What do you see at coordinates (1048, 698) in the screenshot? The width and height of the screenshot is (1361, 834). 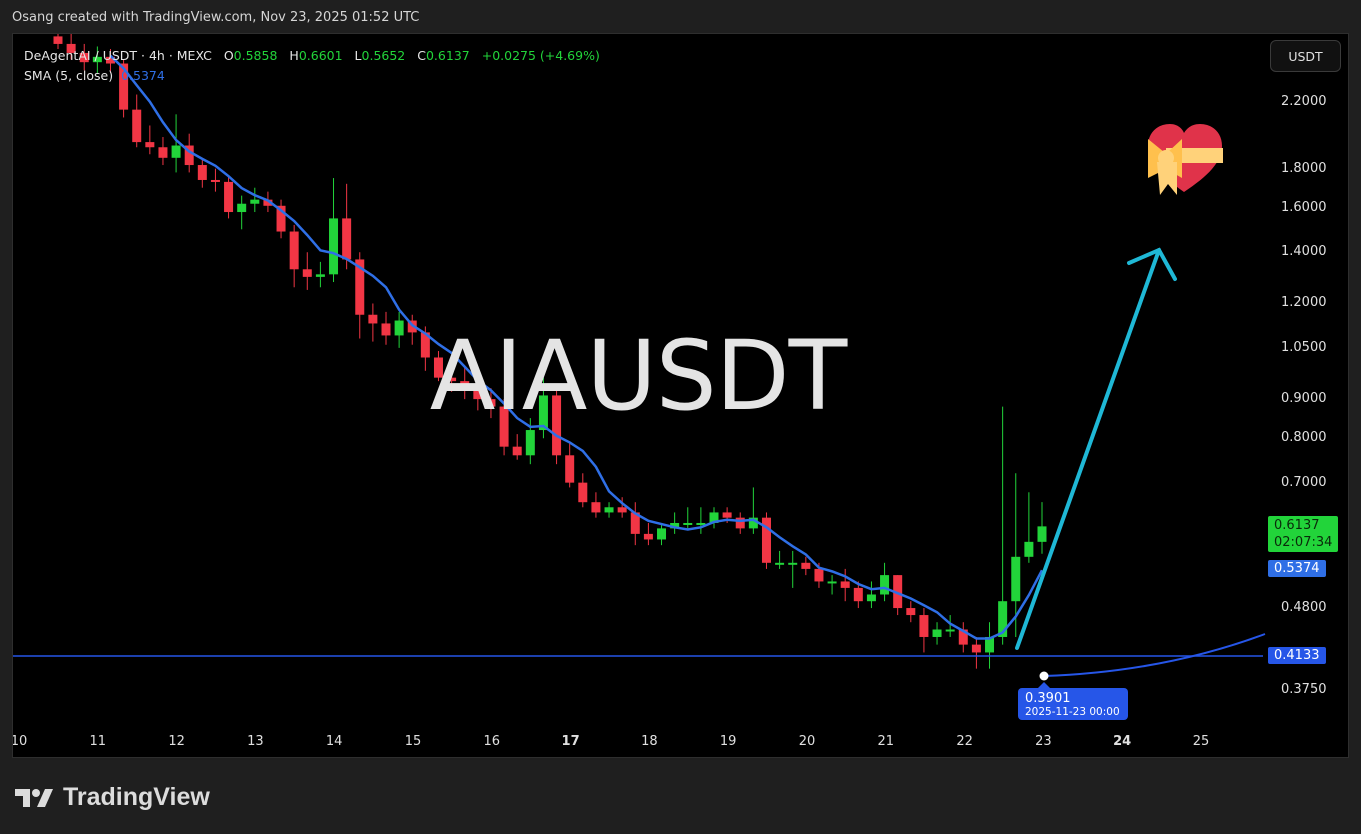 I see `tooltip-price: 0.3901` at bounding box center [1048, 698].